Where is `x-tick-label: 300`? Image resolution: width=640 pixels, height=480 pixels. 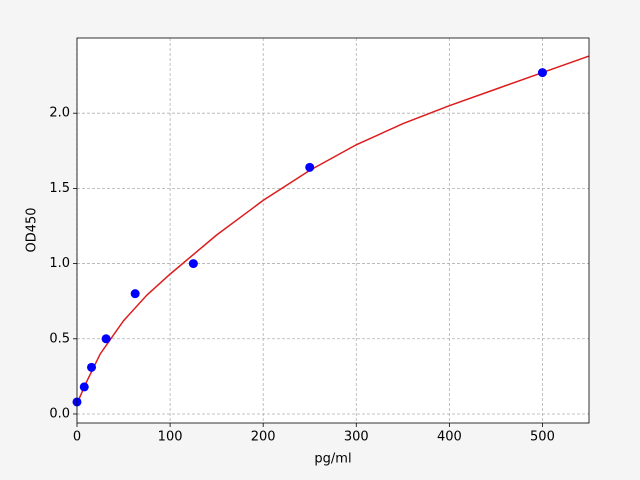
x-tick-label: 300 is located at coordinates (356, 437).